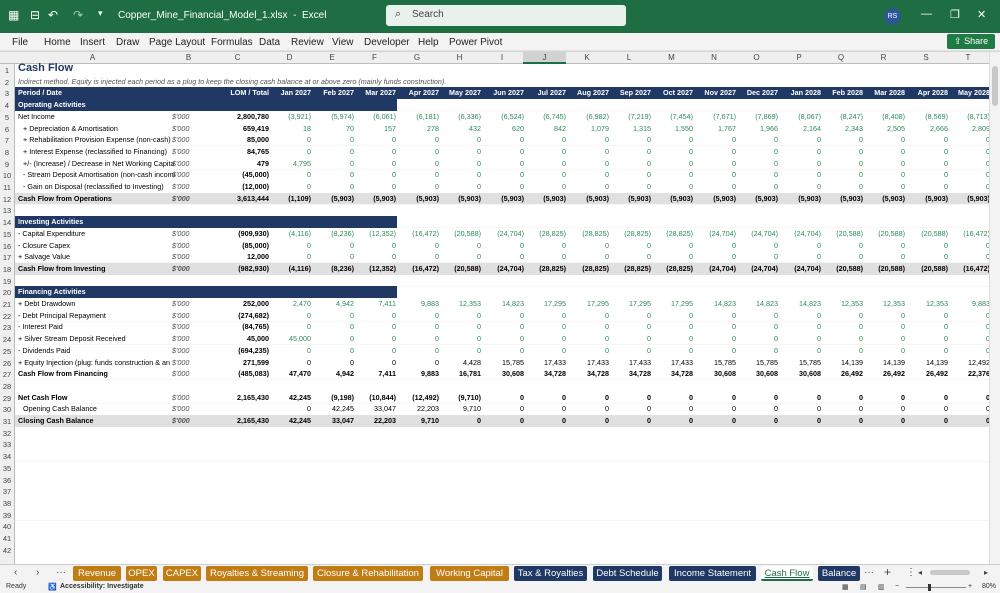 The width and height of the screenshot is (1000, 593). What do you see at coordinates (72, 339) in the screenshot?
I see `row-label: + Silver Stream Deposit Received` at bounding box center [72, 339].